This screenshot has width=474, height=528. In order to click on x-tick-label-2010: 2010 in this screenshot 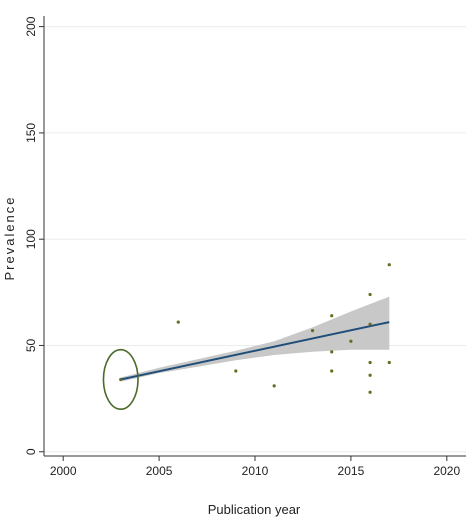, I will do `click(255, 471)`.